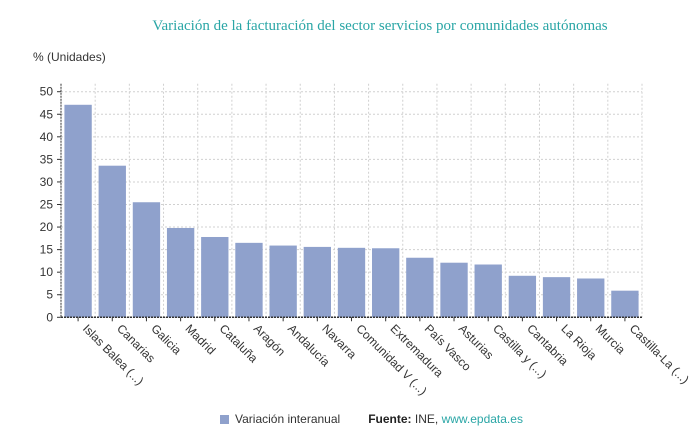  Describe the element at coordinates (47, 137) in the screenshot. I see `y-tick-label: 40` at that location.